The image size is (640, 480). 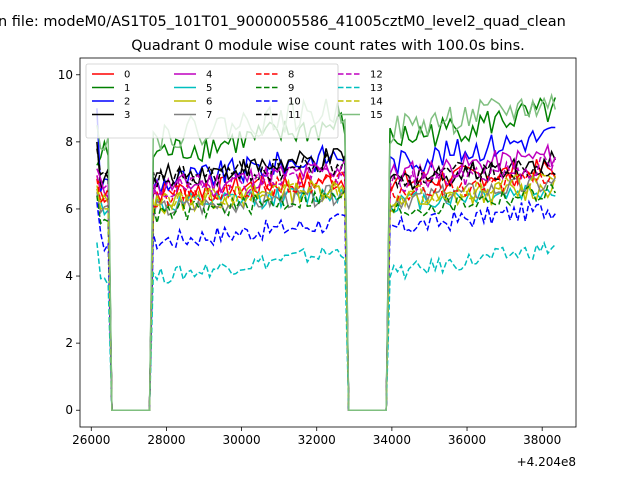 What do you see at coordinates (209, 88) in the screenshot?
I see `legend-label-5: 5` at bounding box center [209, 88].